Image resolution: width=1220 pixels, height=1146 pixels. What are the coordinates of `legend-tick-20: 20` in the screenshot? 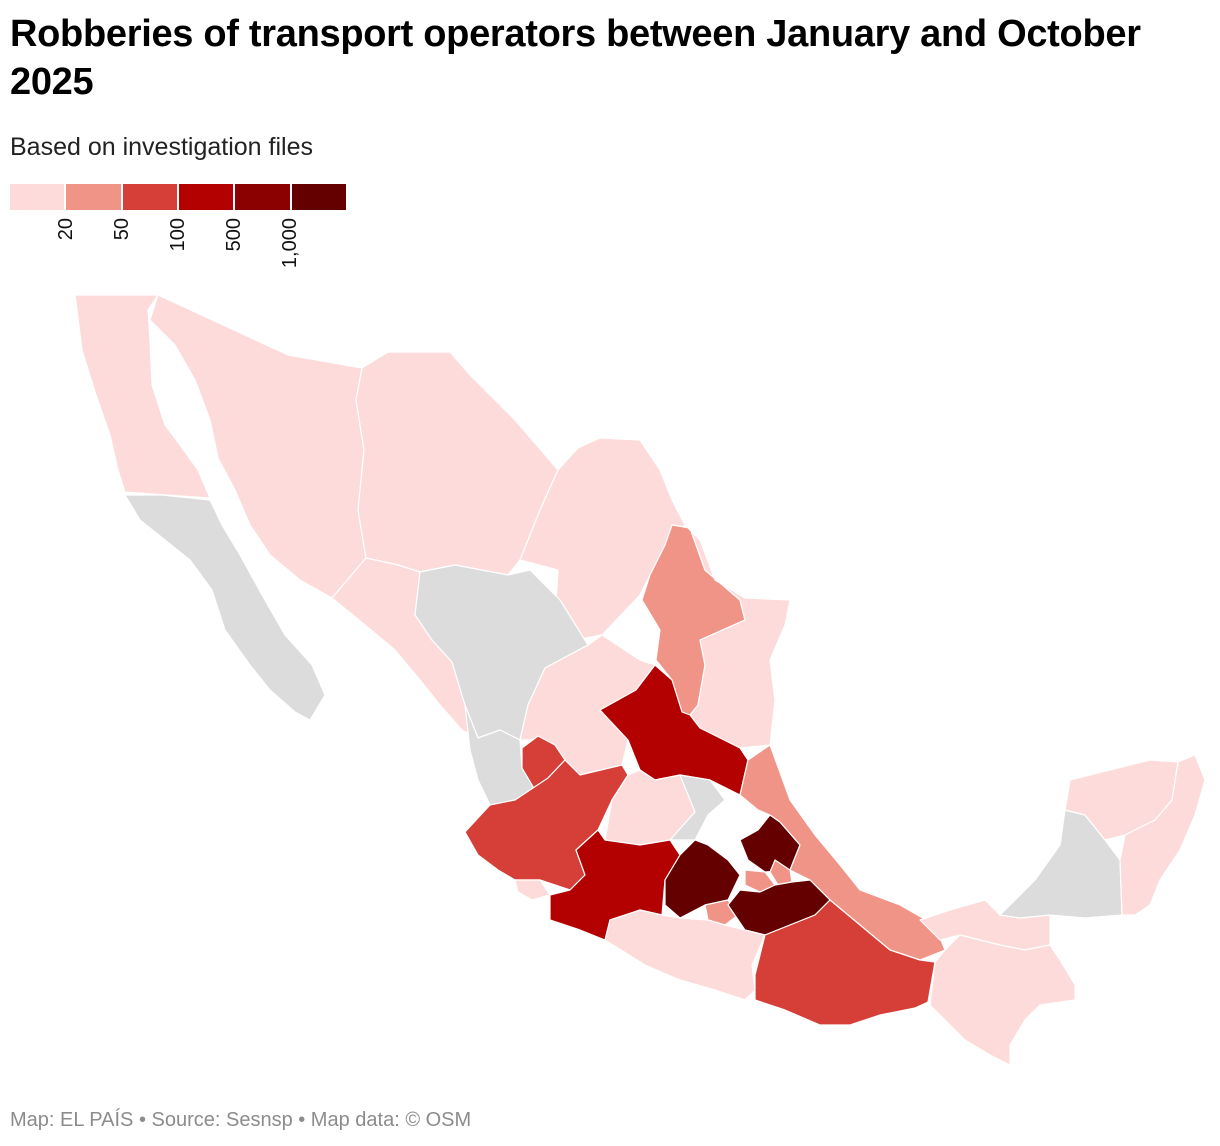 It's located at (66, 229).